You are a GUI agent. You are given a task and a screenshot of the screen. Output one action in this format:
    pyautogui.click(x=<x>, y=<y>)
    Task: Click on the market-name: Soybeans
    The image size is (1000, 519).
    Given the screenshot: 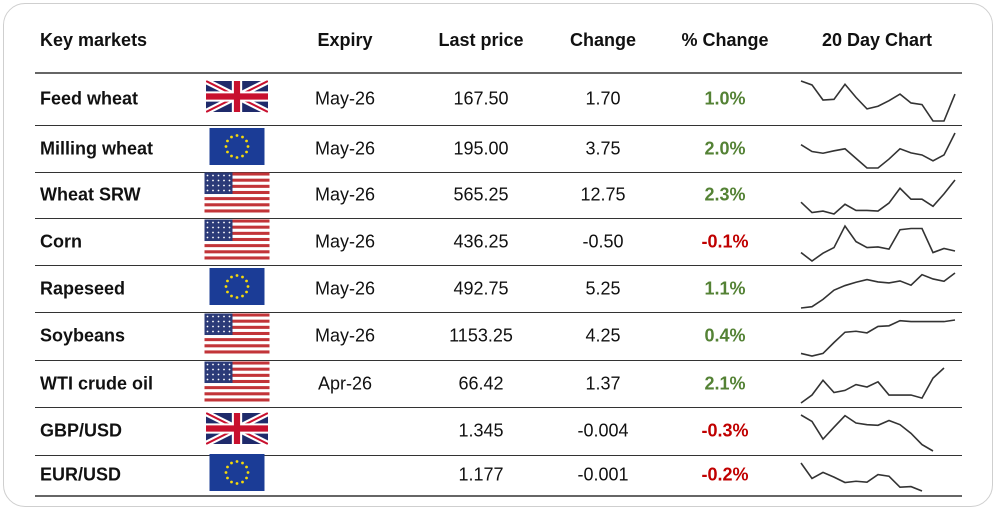 What is the action you would take?
    pyautogui.click(x=83, y=335)
    